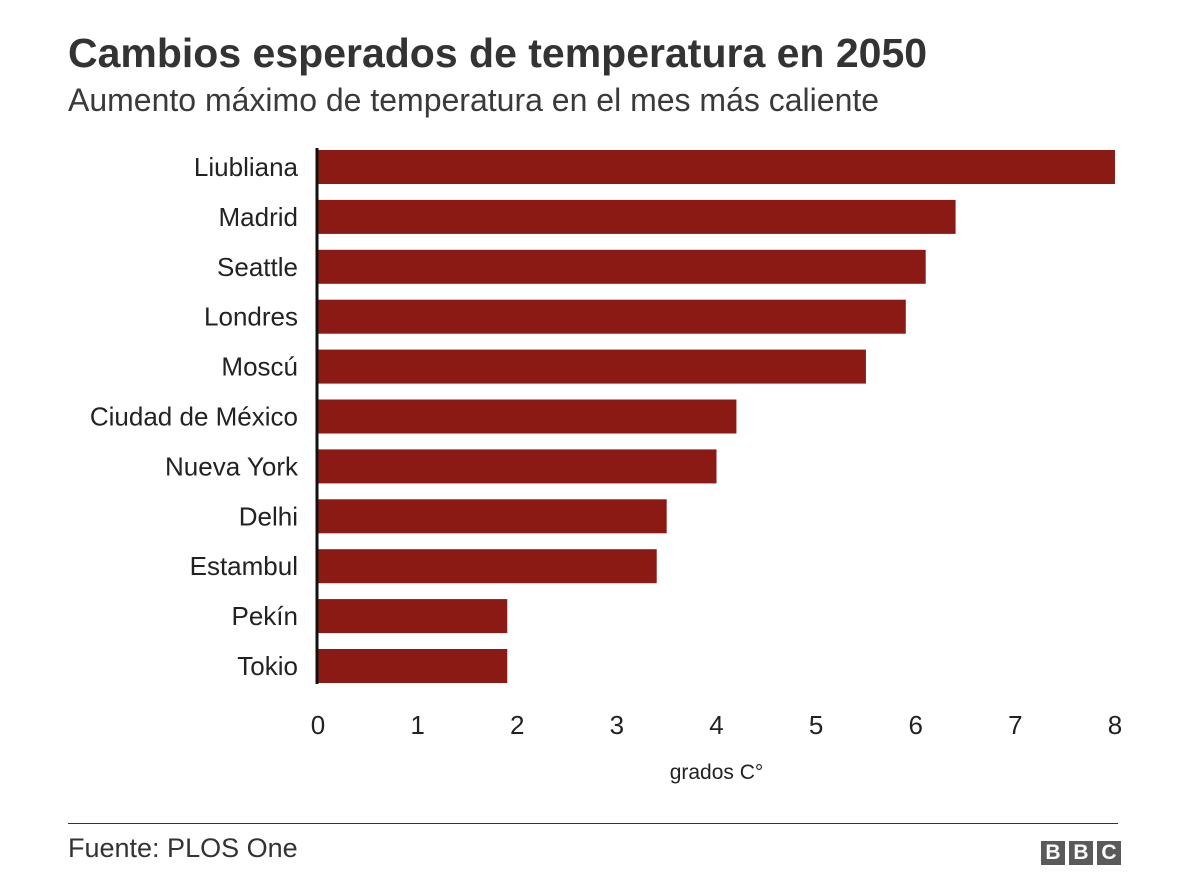  I want to click on x-tick-label: 7, so click(1015, 725).